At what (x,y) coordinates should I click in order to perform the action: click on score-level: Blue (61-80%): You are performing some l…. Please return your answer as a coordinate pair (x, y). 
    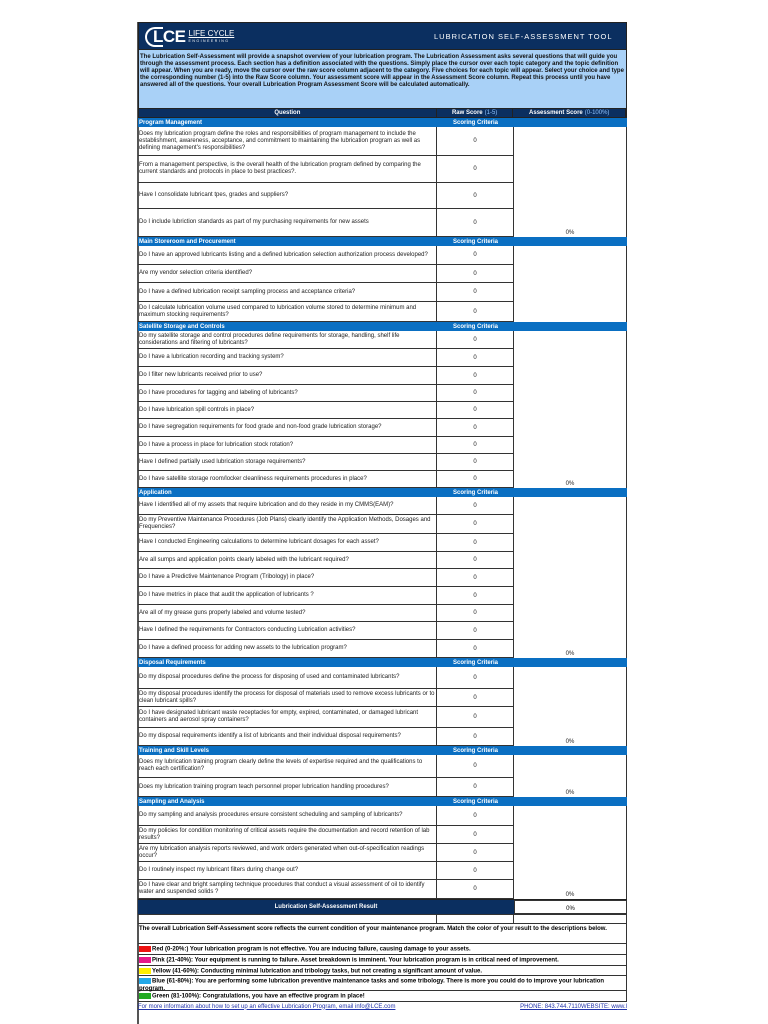
    Looking at the image, I should click on (382, 984).